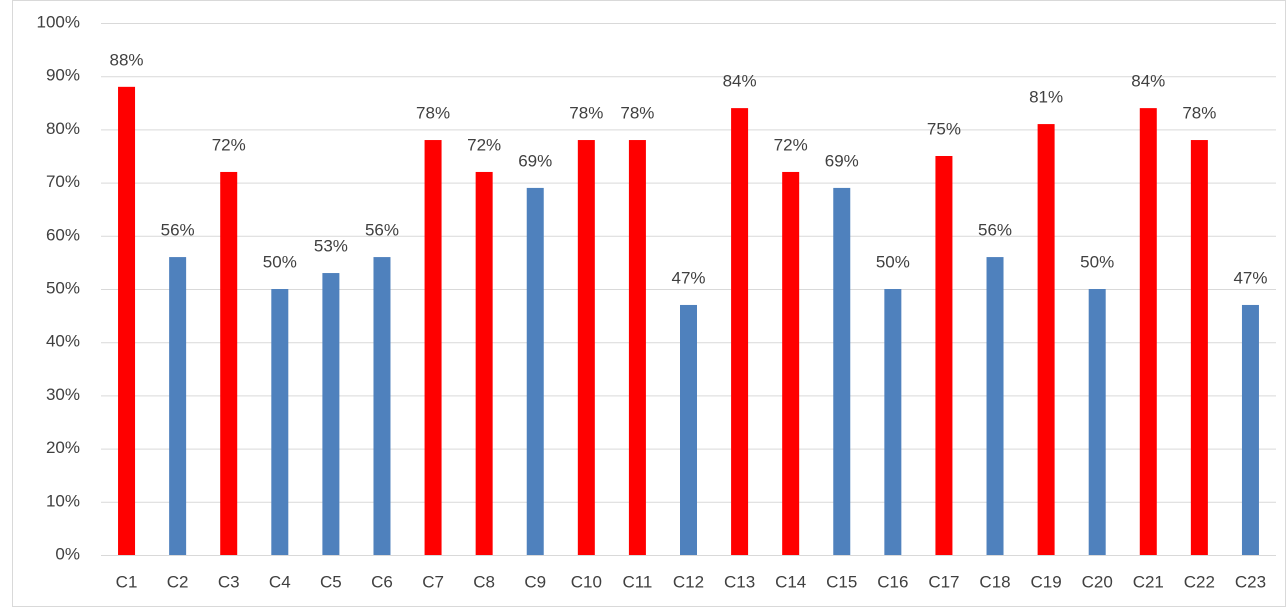  Describe the element at coordinates (127, 59) in the screenshot. I see `data-label: 88%` at that location.